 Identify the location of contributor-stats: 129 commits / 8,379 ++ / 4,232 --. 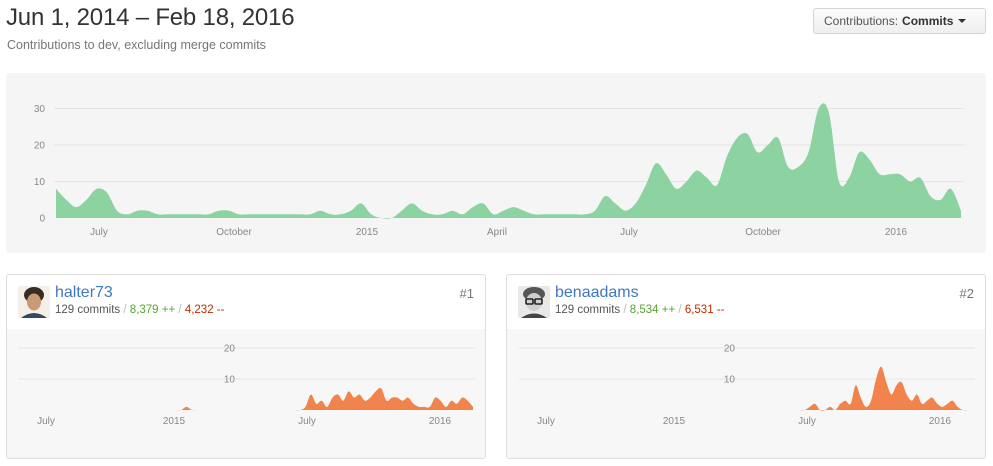
(139, 310).